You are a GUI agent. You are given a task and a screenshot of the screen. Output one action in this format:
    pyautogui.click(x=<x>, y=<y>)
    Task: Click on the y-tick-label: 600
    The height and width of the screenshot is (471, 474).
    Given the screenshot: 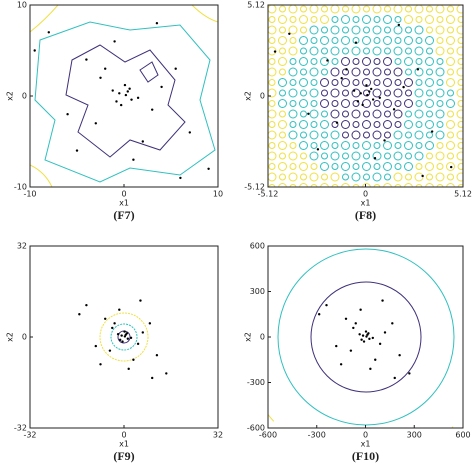 What is the action you would take?
    pyautogui.click(x=257, y=246)
    